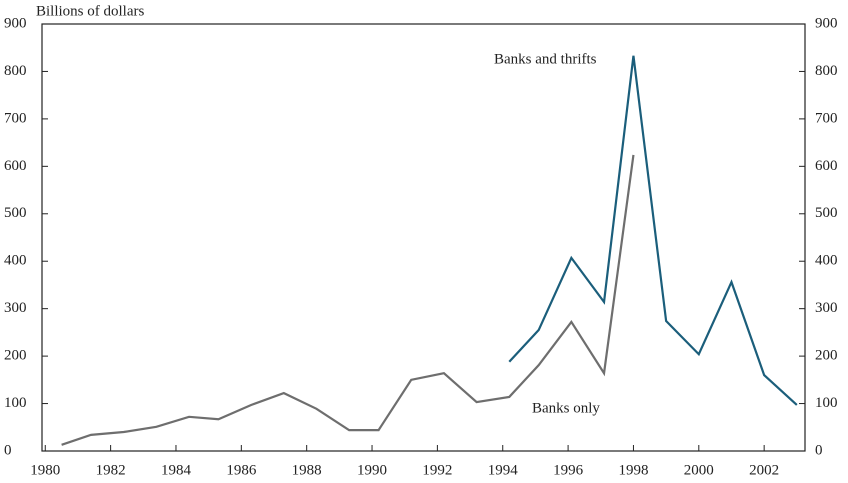  Describe the element at coordinates (826, 118) in the screenshot. I see `y2-tick-label: 700` at that location.